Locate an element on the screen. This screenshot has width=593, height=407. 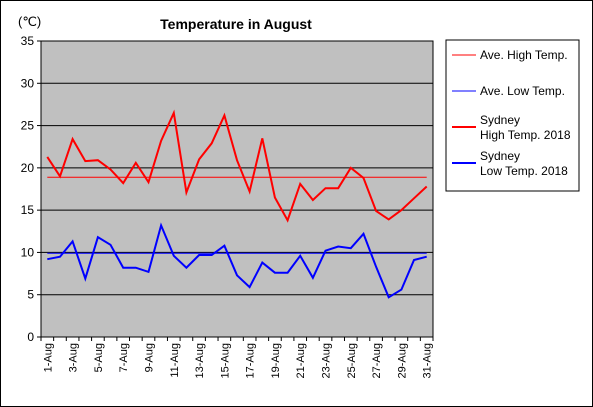
x-tick-label: 27-Aug is located at coordinates (377, 360).